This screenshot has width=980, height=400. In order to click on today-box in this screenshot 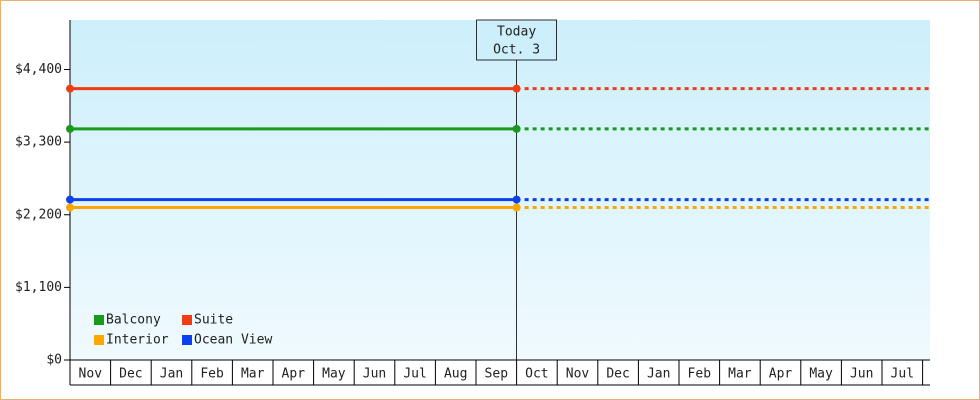, I will do `click(517, 40)`.